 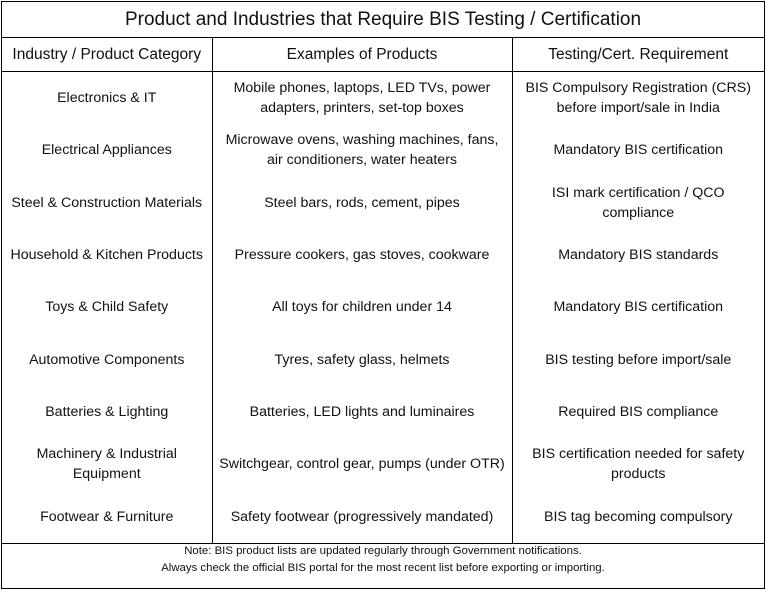 I want to click on examples-cell: Steel bars, rods, cement, pipes, so click(x=361, y=202).